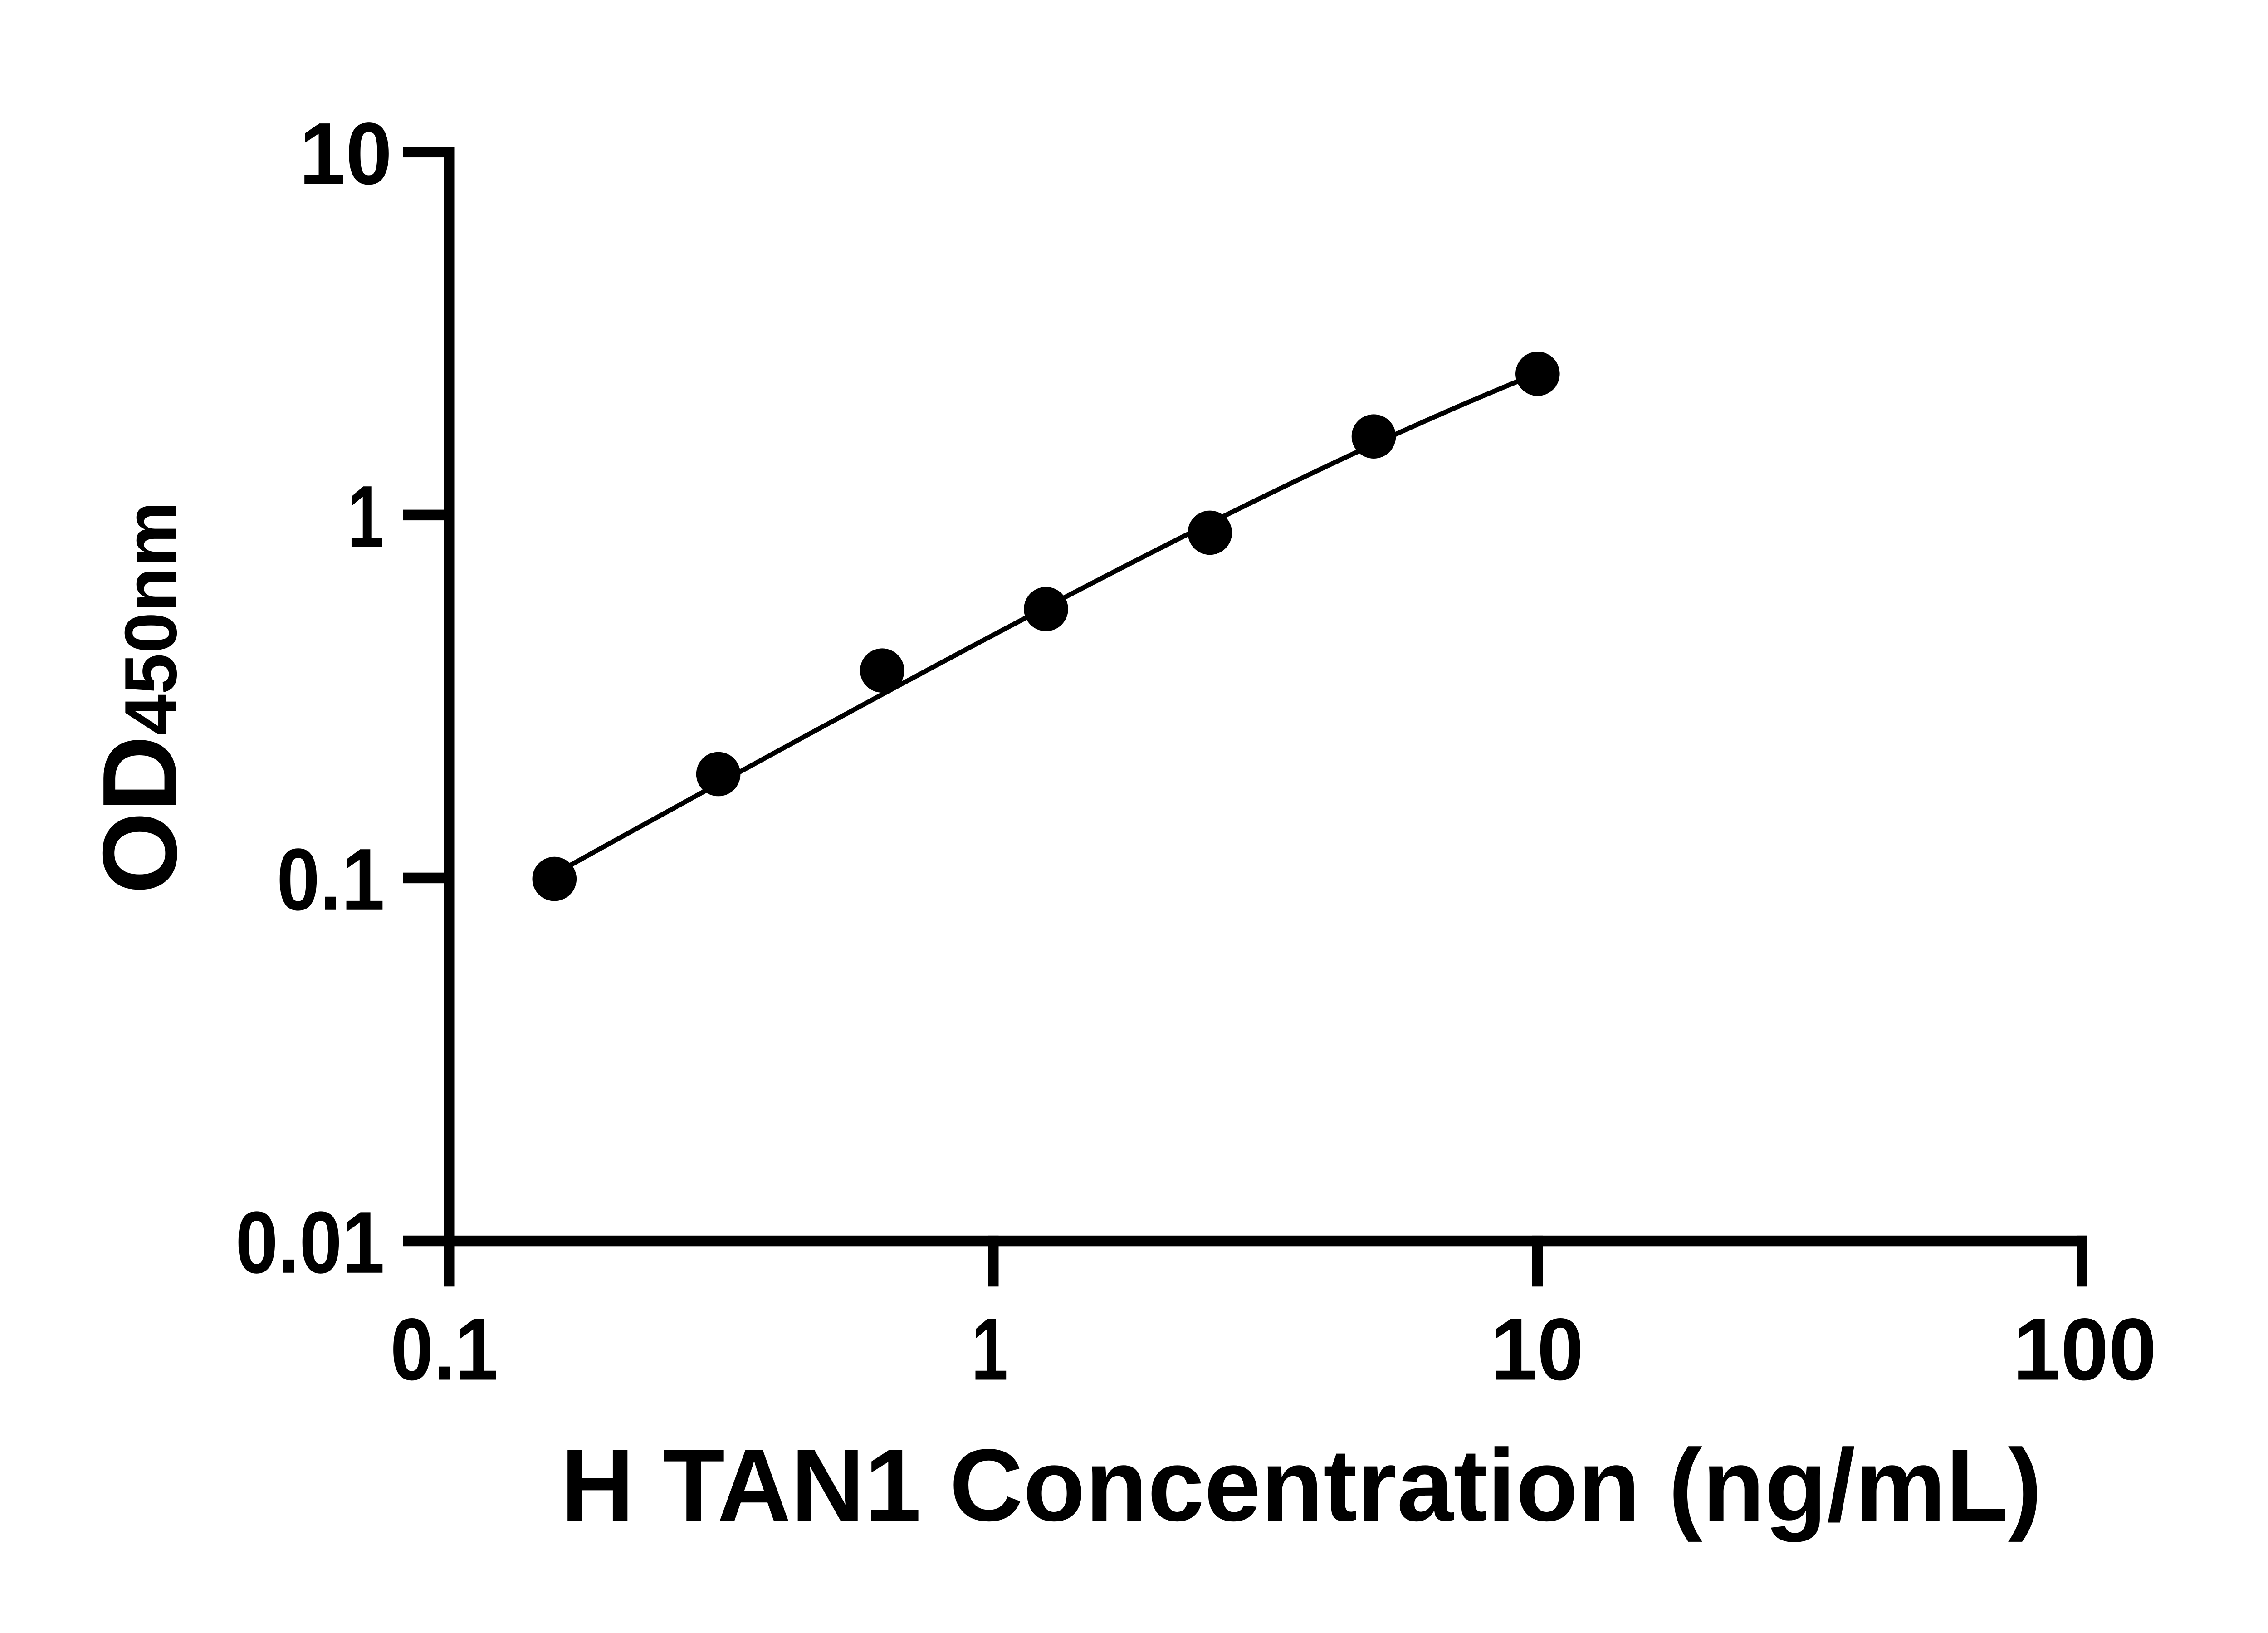 The width and height of the screenshot is (2268, 1633). I want to click on svg-text: 100, so click(2084, 1350).